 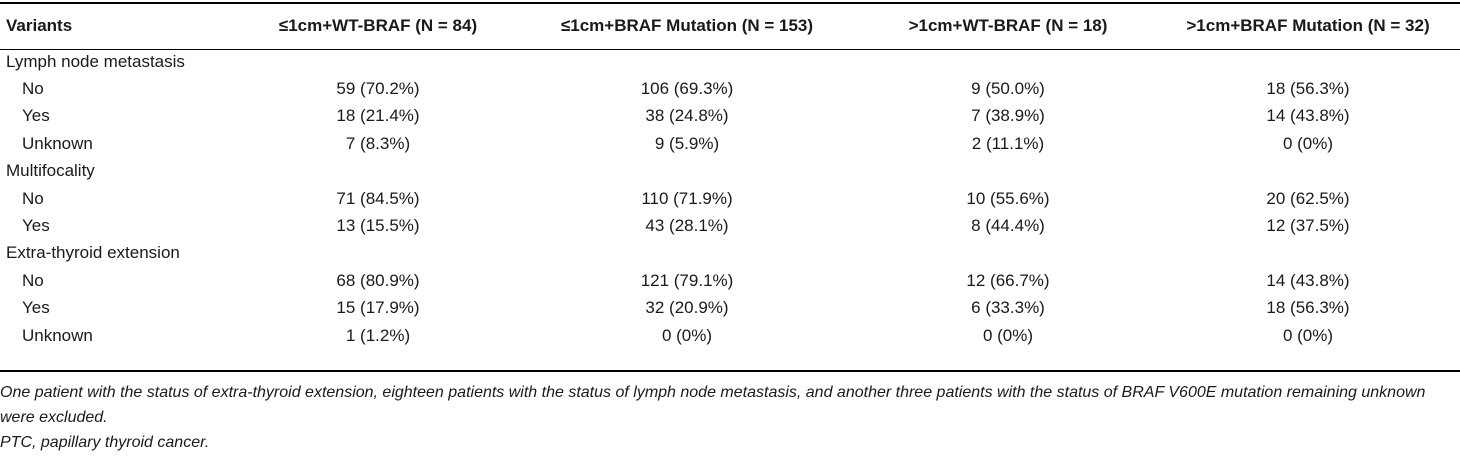 I want to click on group-row: Multifocality, so click(x=730, y=171).